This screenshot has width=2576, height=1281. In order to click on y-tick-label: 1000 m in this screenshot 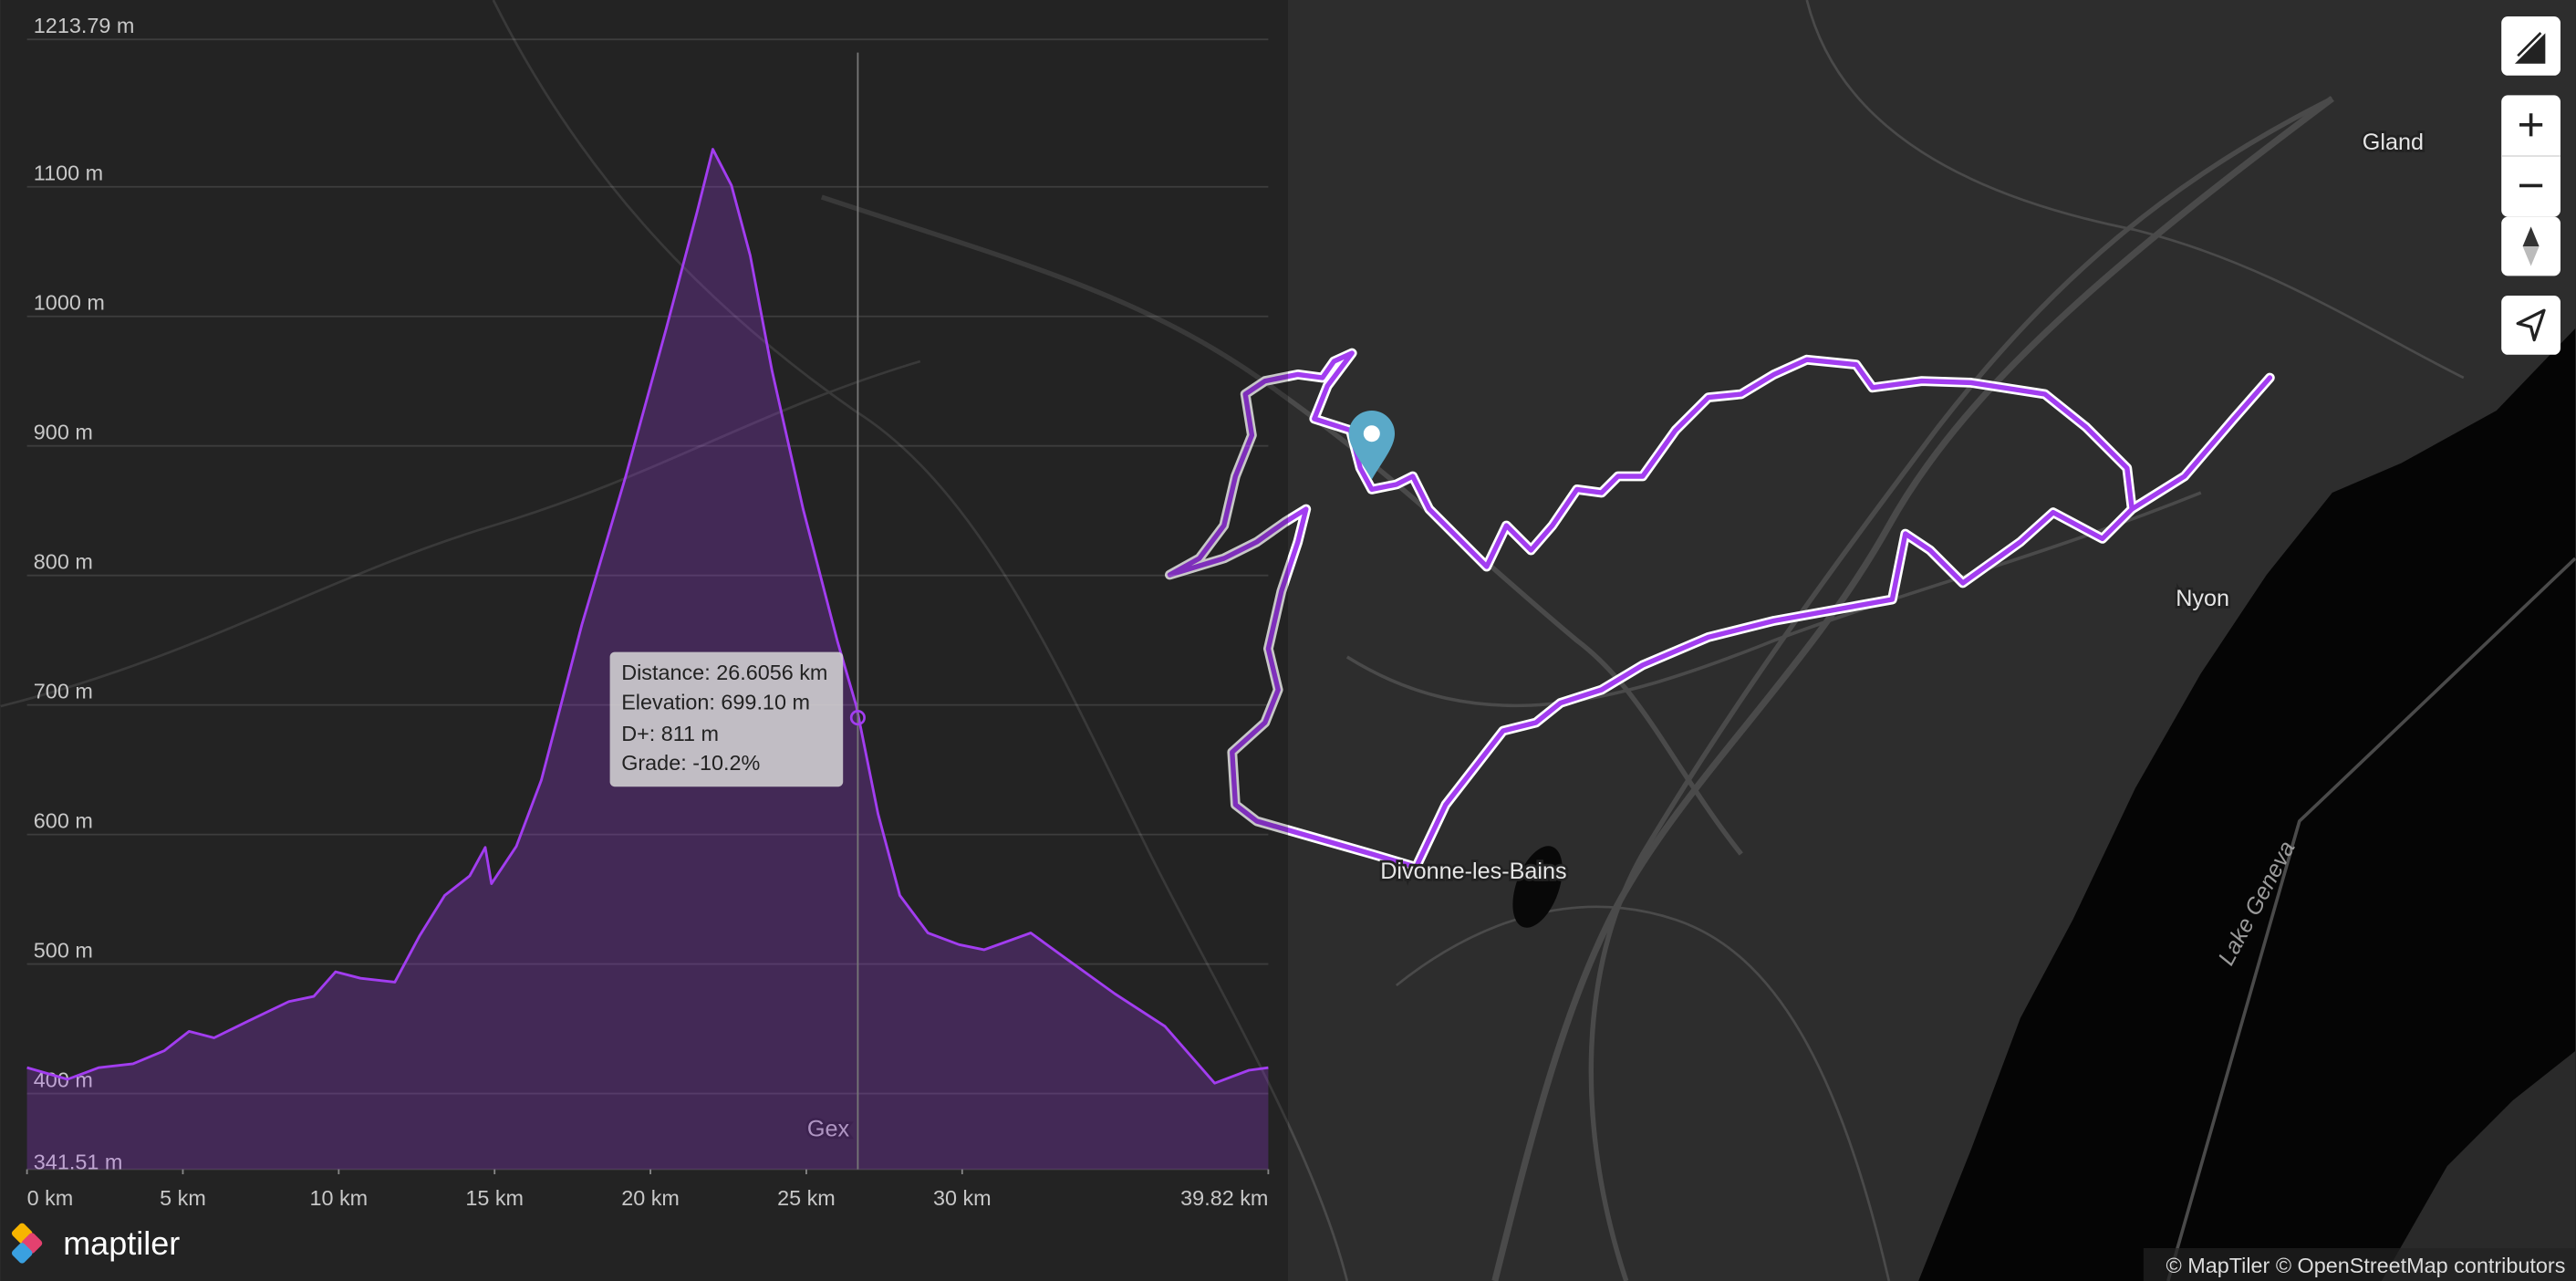, I will do `click(69, 303)`.